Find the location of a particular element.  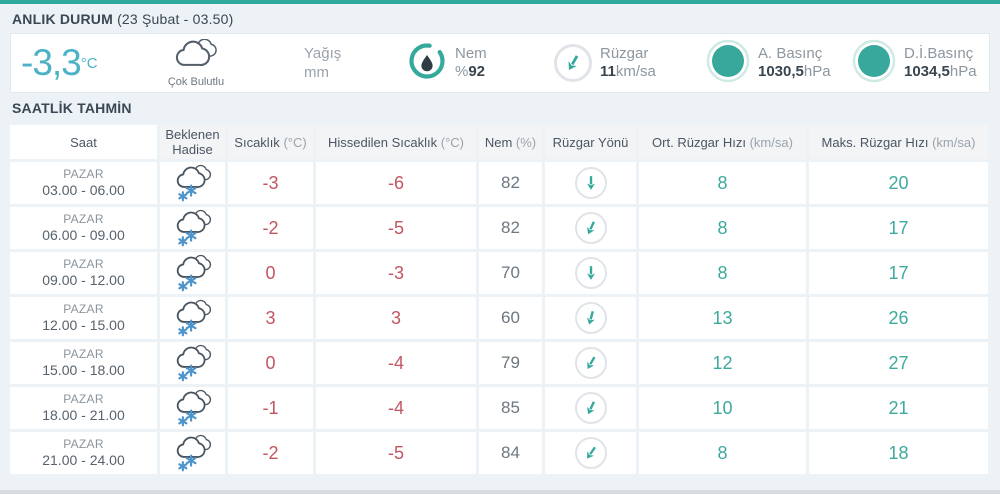

pressure-label: A. Basınç is located at coordinates (790, 53).